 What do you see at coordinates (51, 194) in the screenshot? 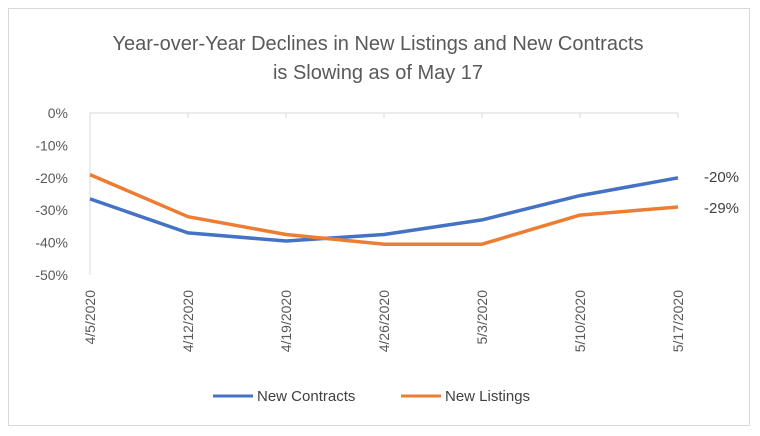
I see `y-axis-ticks: 0% -10% -20% -30% -40% -50%` at bounding box center [51, 194].